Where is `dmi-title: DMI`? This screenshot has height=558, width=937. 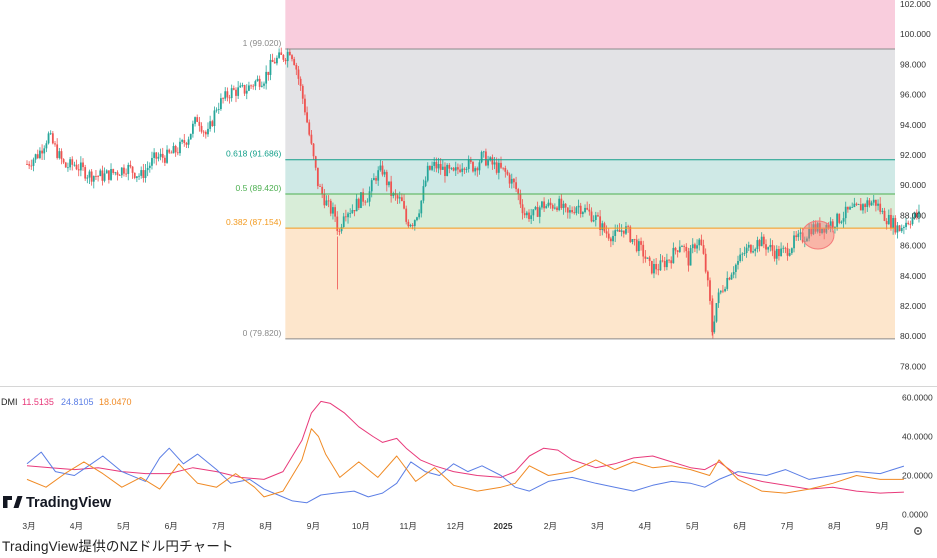
dmi-title: DMI is located at coordinates (9, 402).